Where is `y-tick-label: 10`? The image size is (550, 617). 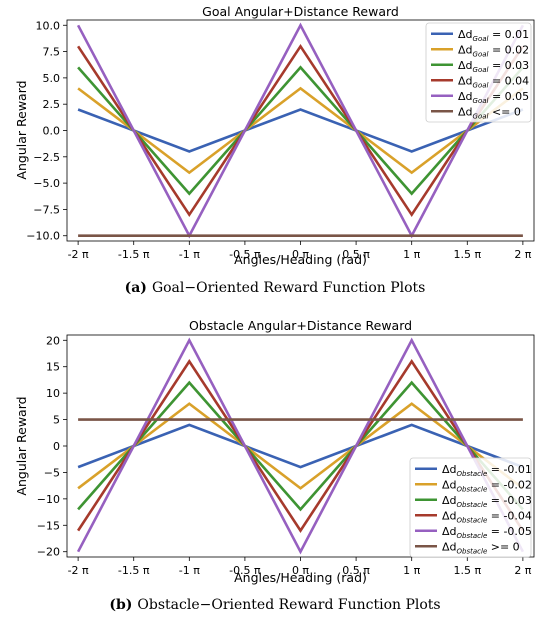 y-tick-label: 10 is located at coordinates (53, 393).